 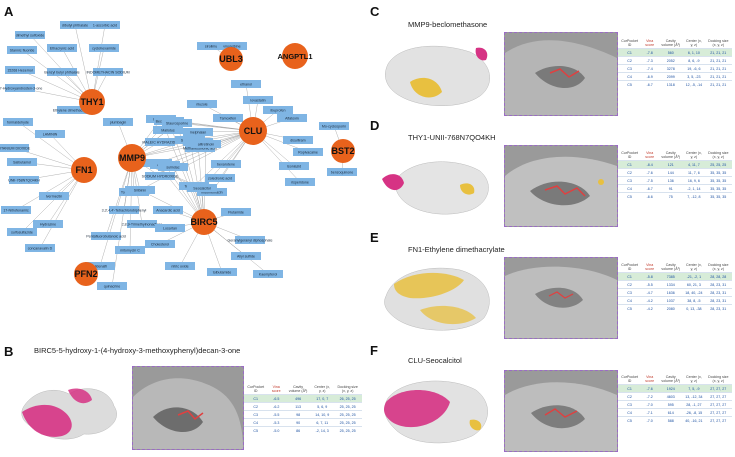 I want to click on drug-label: formaldehyde, so click(x=18, y=122).